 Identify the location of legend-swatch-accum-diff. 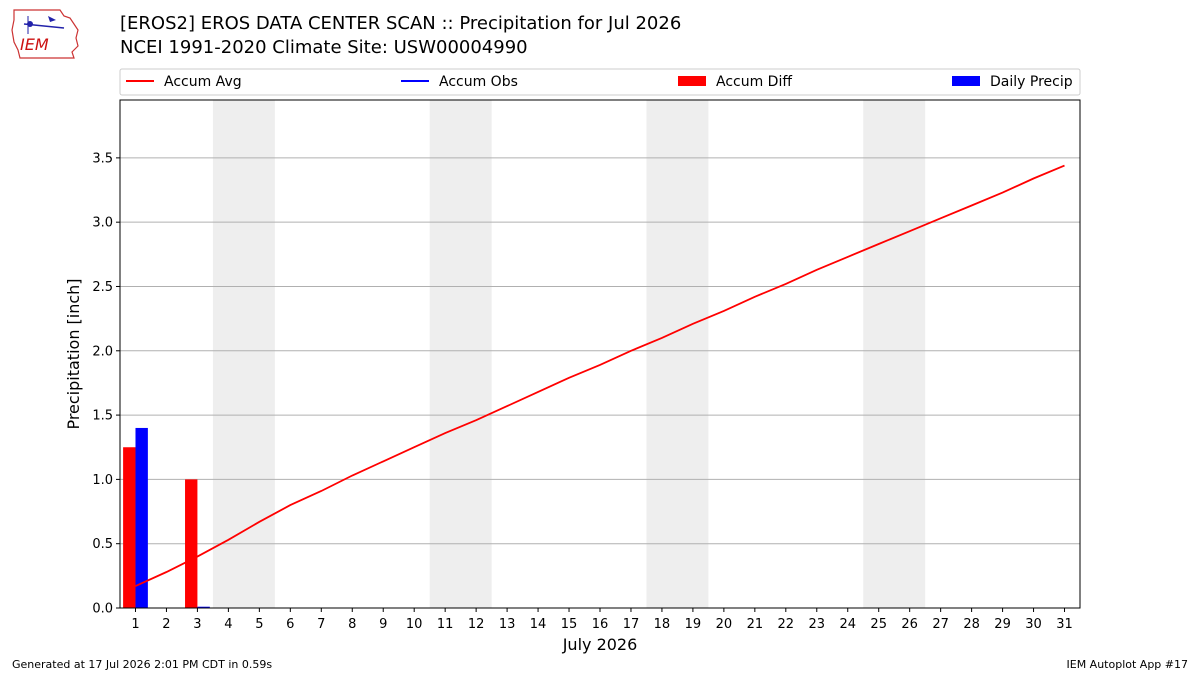
(692, 81).